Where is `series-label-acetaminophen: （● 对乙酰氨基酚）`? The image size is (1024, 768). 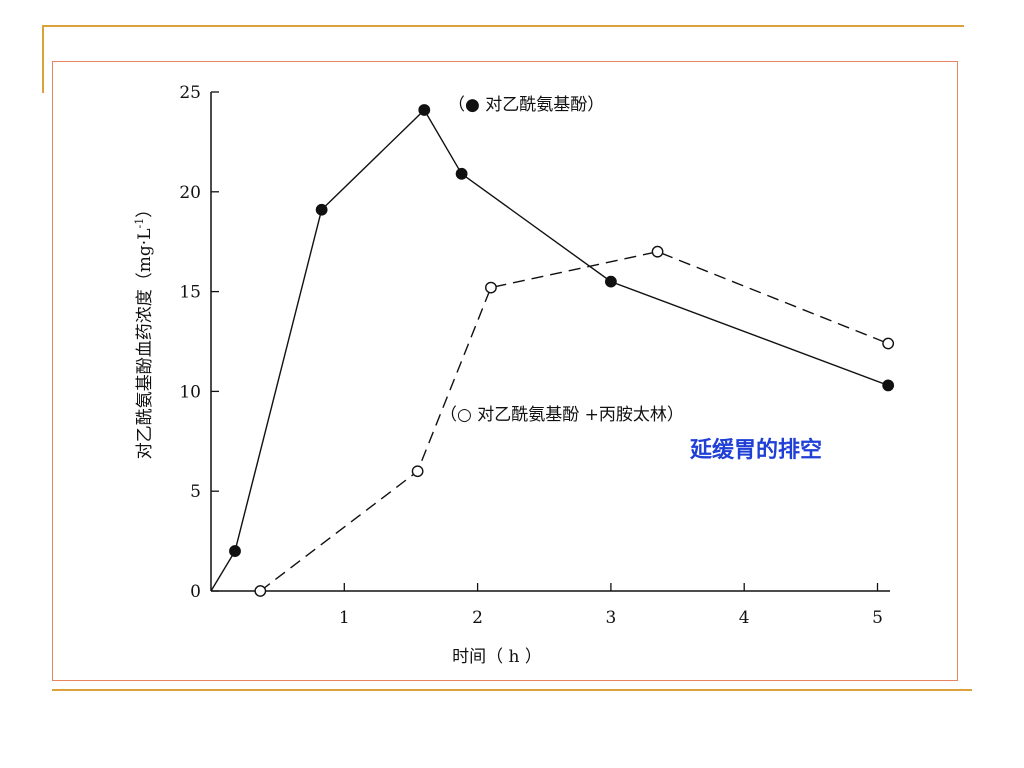 series-label-acetaminophen: （● 对乙酰氨基酚） is located at coordinates (526, 105).